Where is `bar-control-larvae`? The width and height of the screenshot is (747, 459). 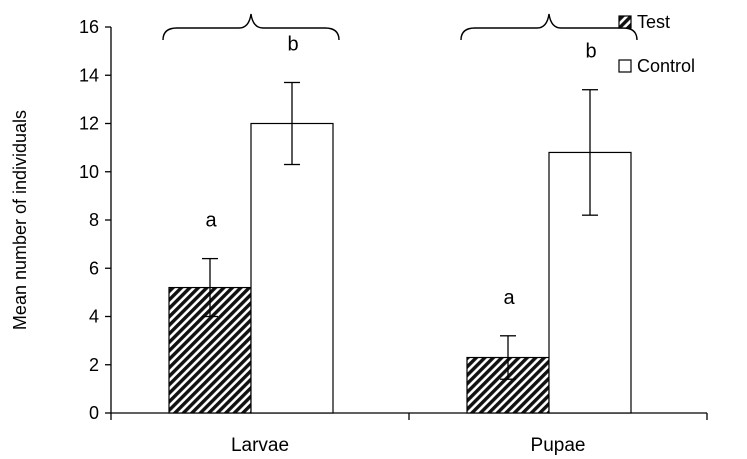
bar-control-larvae is located at coordinates (292, 268).